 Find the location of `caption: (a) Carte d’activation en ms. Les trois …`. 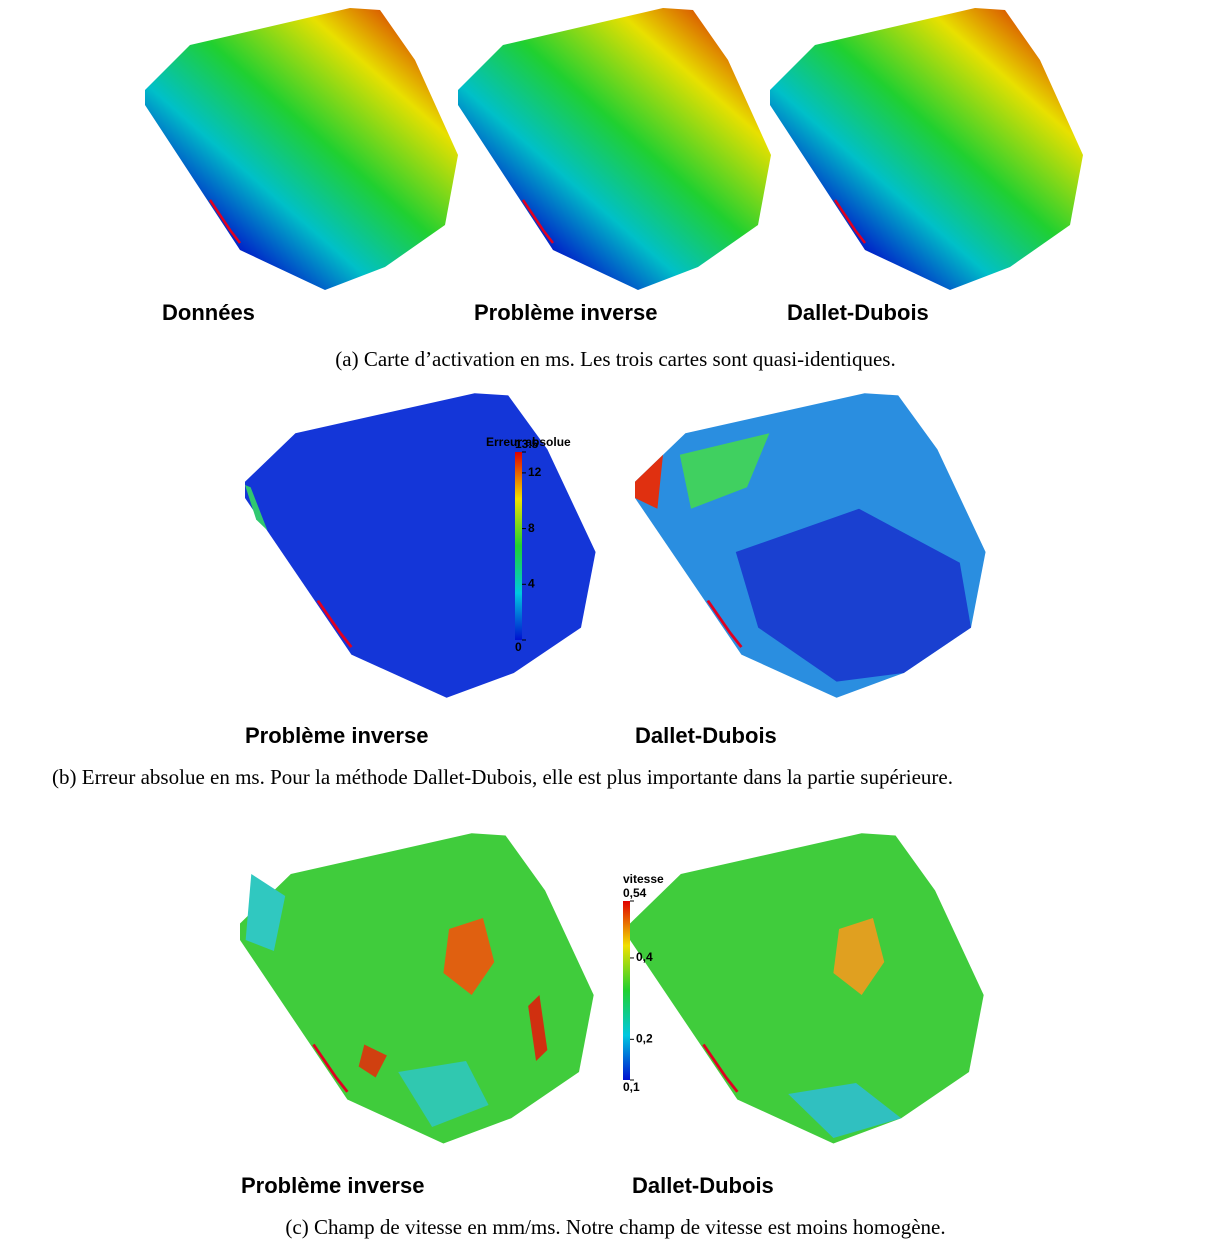

caption: (a) Carte d’activation en ms. Les trois … is located at coordinates (615, 359).